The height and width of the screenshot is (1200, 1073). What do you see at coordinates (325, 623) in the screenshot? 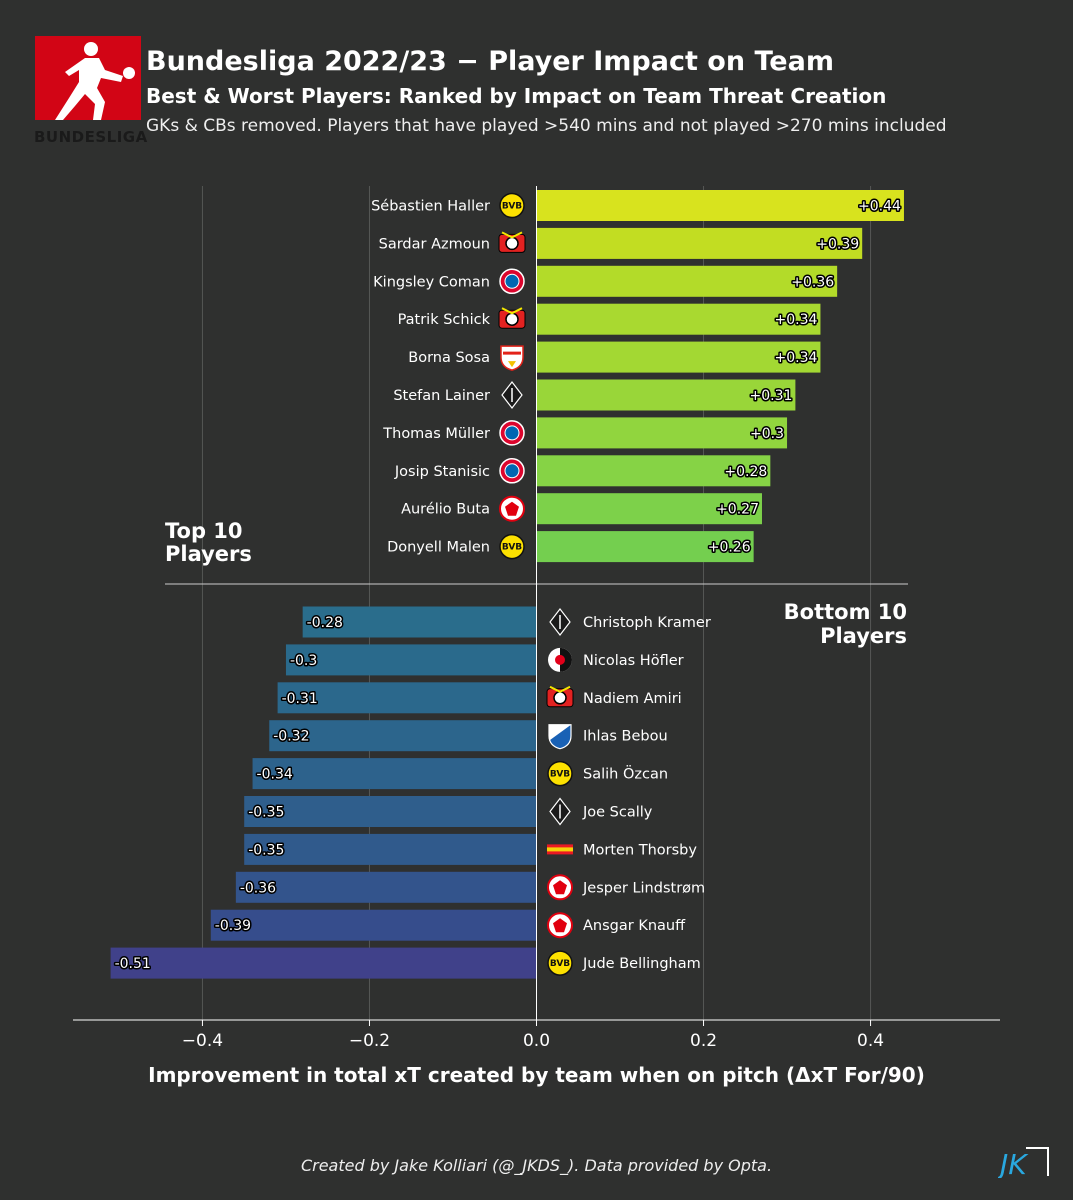
I see `data-label: -0.28` at bounding box center [325, 623].